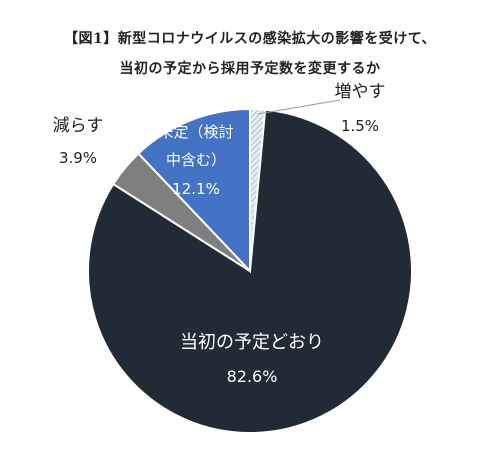  I want to click on value-as-planned: 82.6%, so click(252, 376).